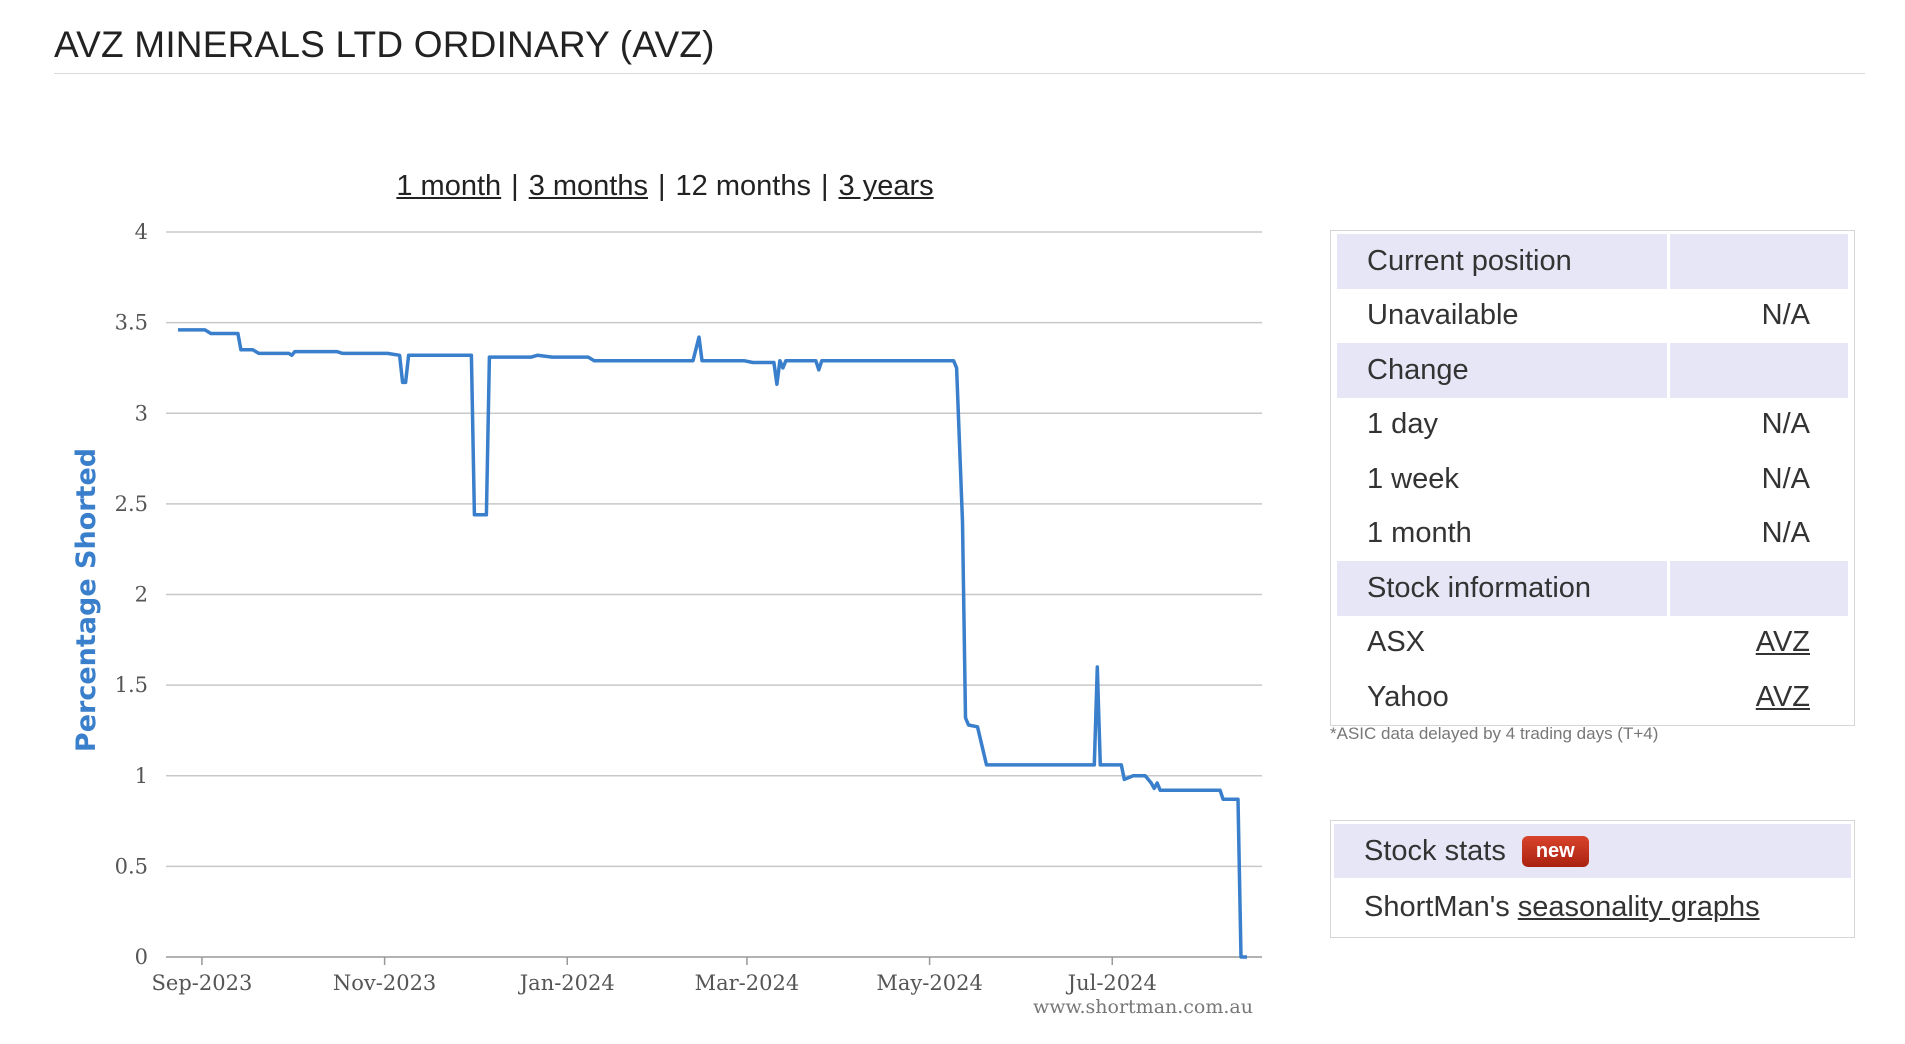  Describe the element at coordinates (131, 594) in the screenshot. I see `y-axis-ticks: 0 0.5 1 1.5 2 2.5 3 3.5 4` at that location.